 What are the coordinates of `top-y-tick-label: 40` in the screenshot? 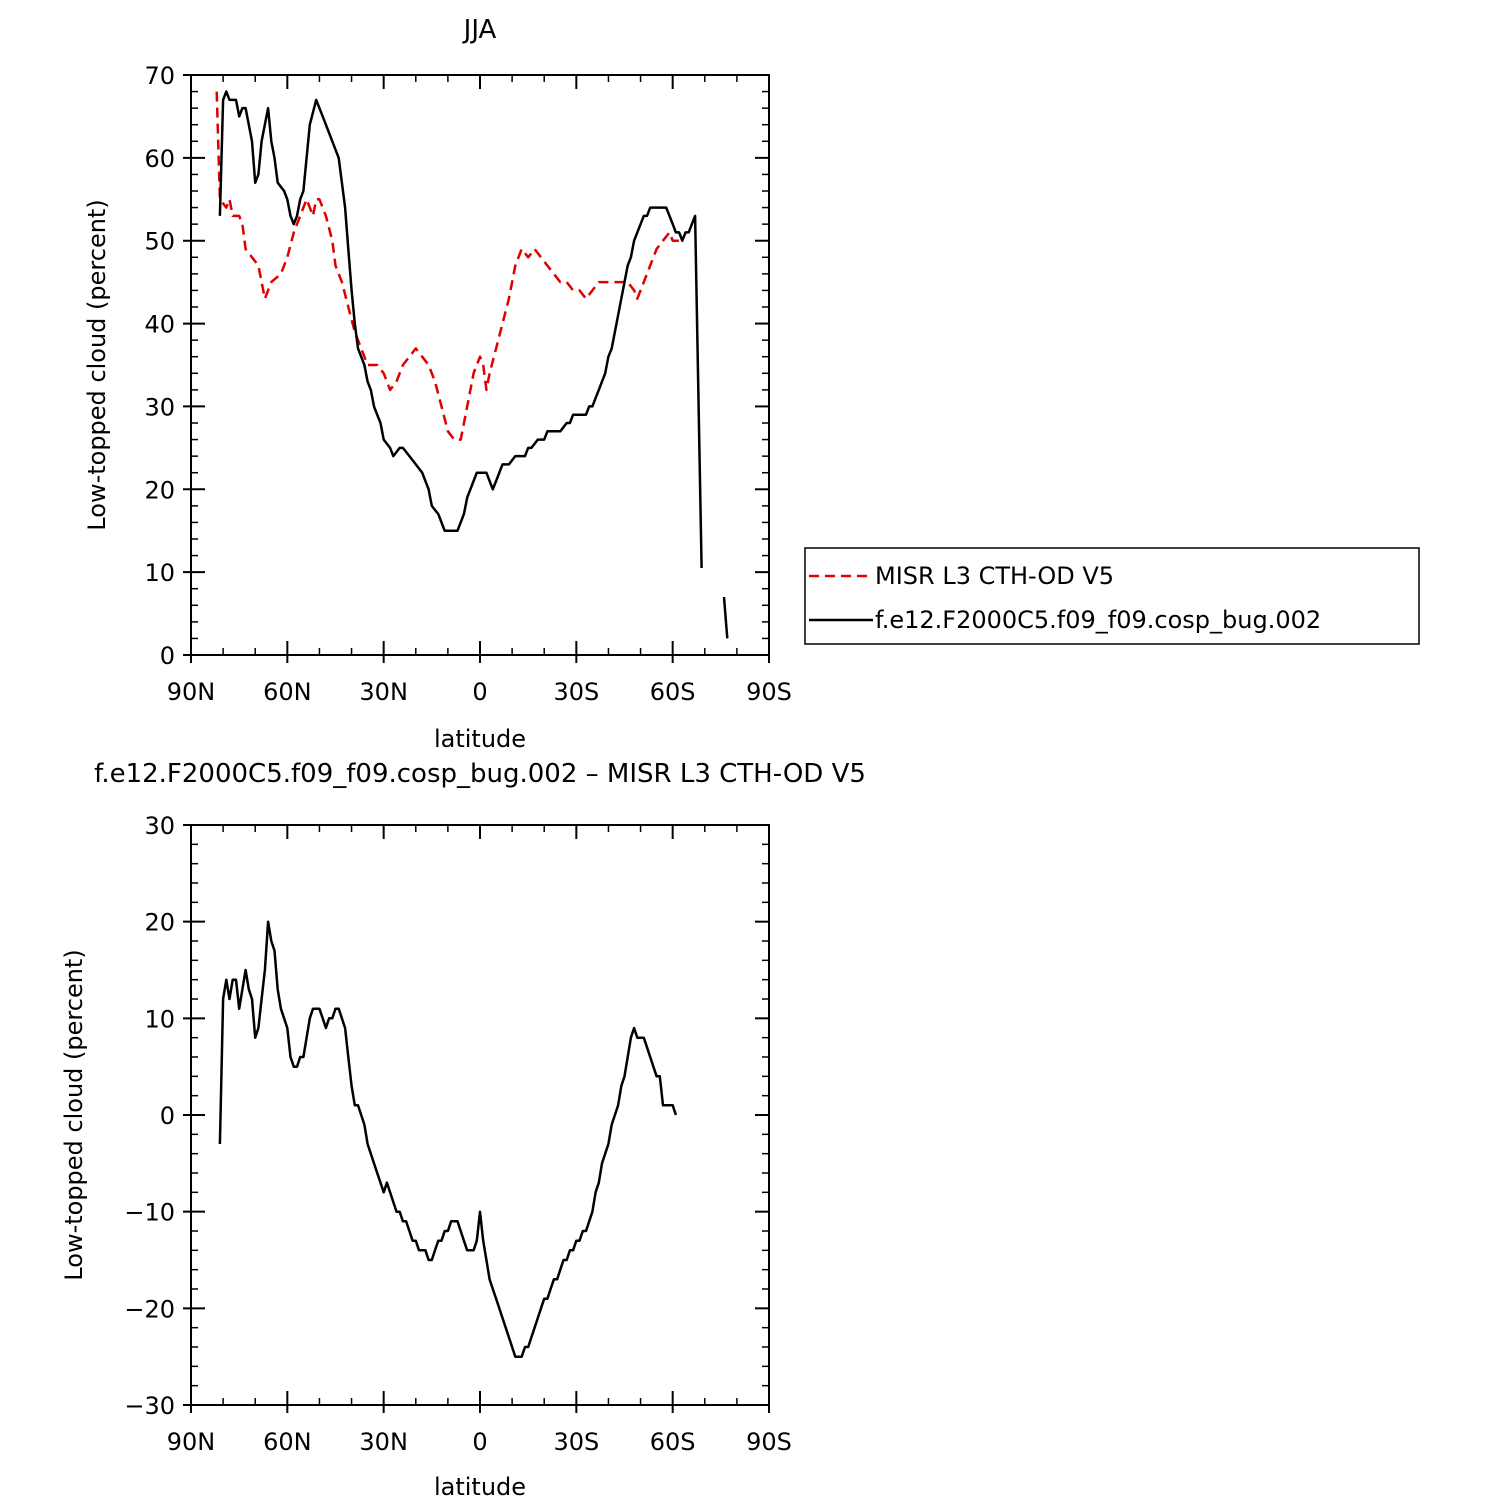 It's located at (159, 325).